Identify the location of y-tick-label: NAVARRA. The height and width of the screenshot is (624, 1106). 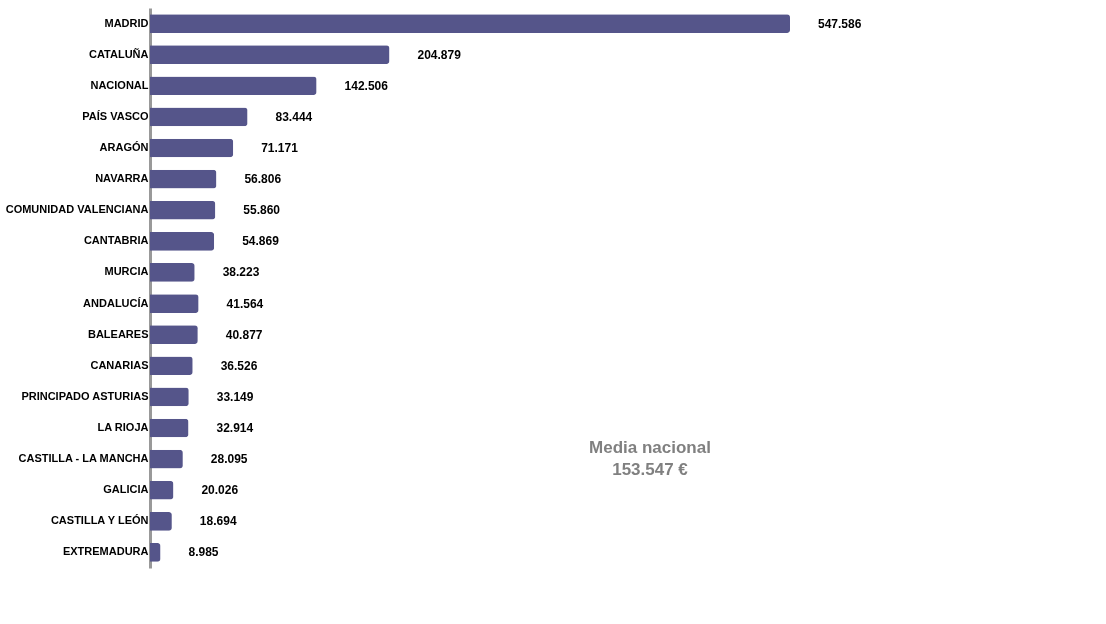
(122, 178).